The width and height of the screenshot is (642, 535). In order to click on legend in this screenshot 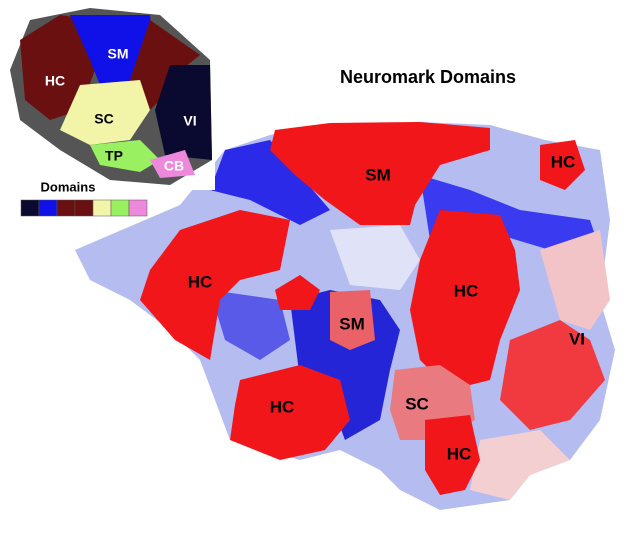, I will do `click(84, 208)`.